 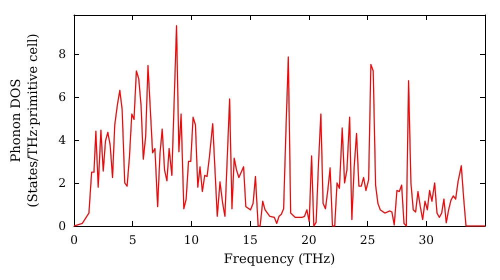 What do you see at coordinates (308, 240) in the screenshot?
I see `x-tick-label: 20` at bounding box center [308, 240].